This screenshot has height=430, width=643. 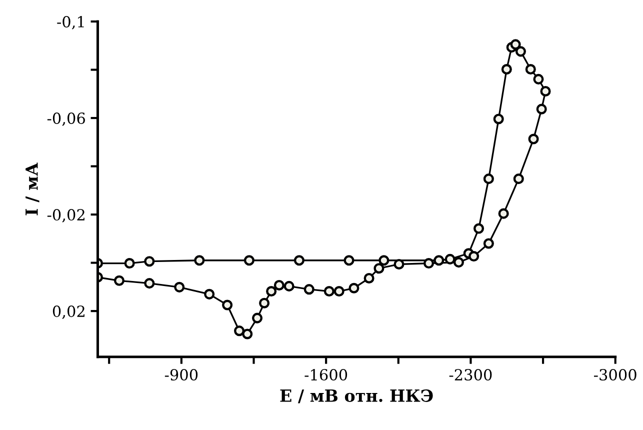 I want to click on y-tick-label: -0,06, so click(x=66, y=119).